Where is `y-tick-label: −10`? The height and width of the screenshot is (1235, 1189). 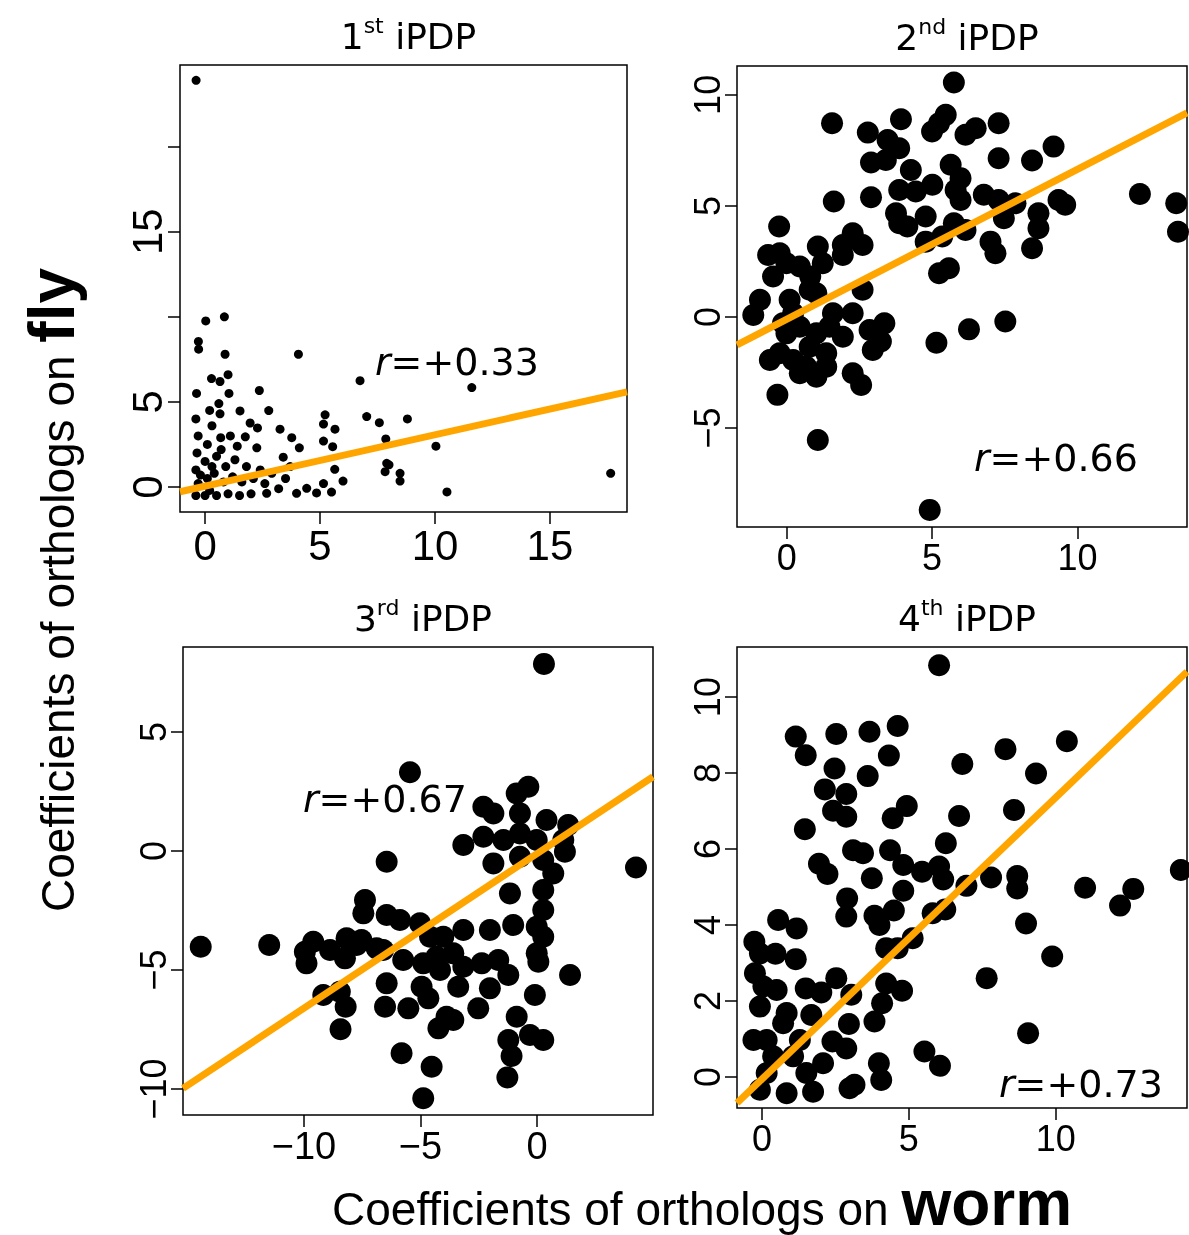
y-tick-label: −10 is located at coordinates (153, 1089).